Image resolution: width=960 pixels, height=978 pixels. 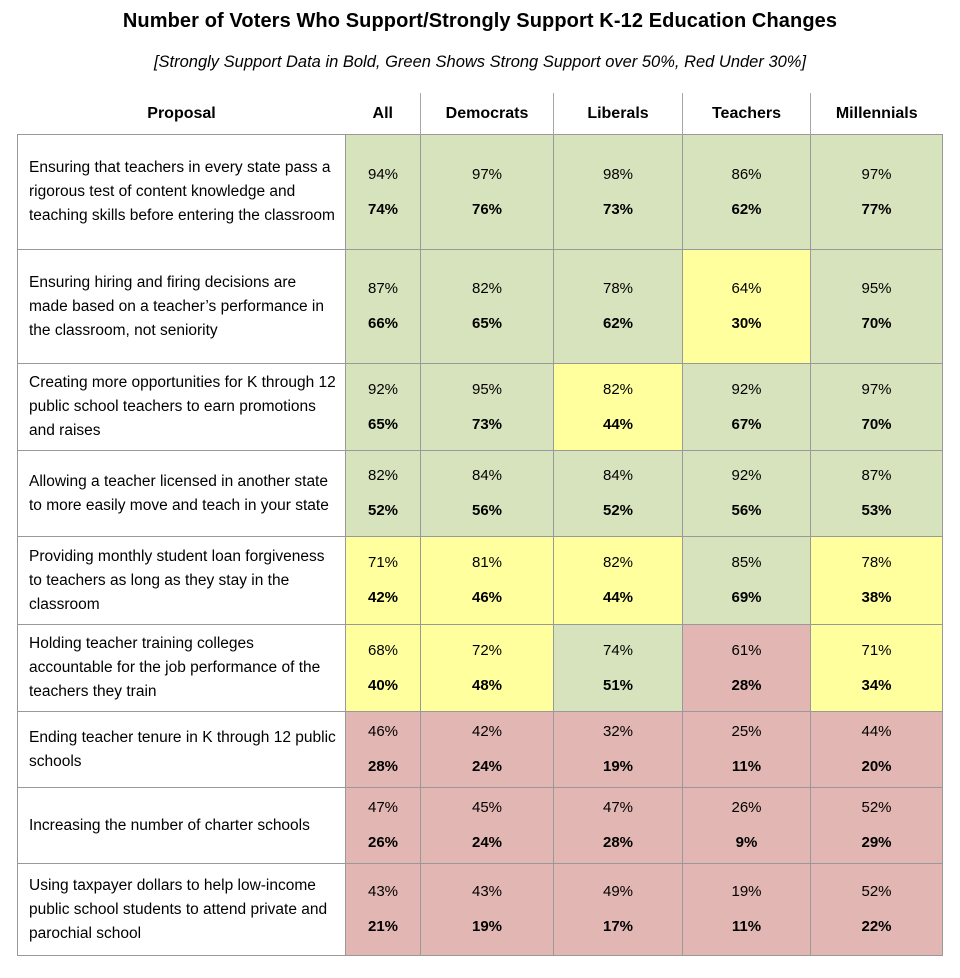 I want to click on strong-support-value: 65%, so click(x=487, y=323).